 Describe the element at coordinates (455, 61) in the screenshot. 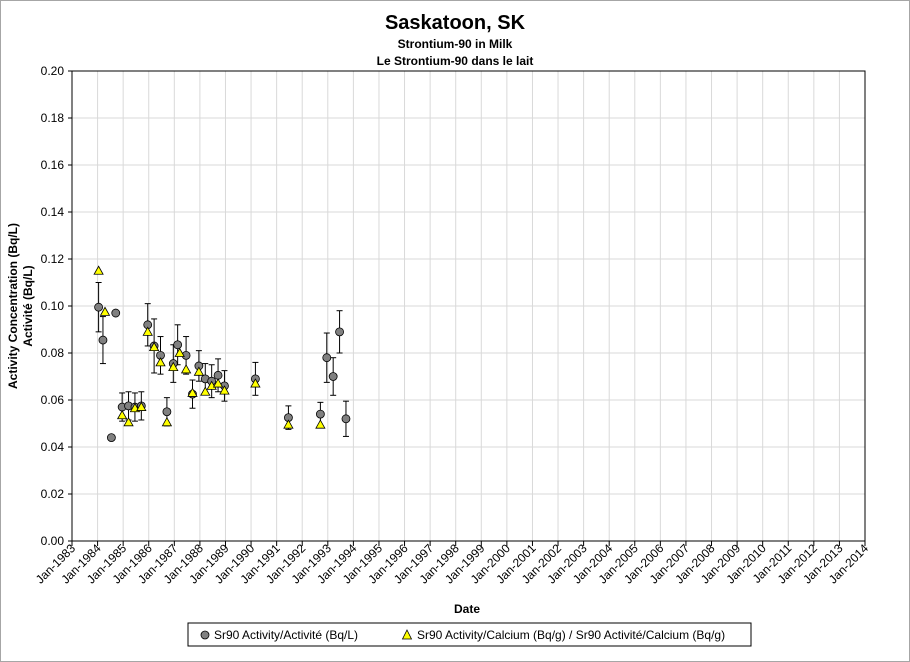

I see `chart-subtitle-2: Le Strontium-90 dans le lait` at that location.